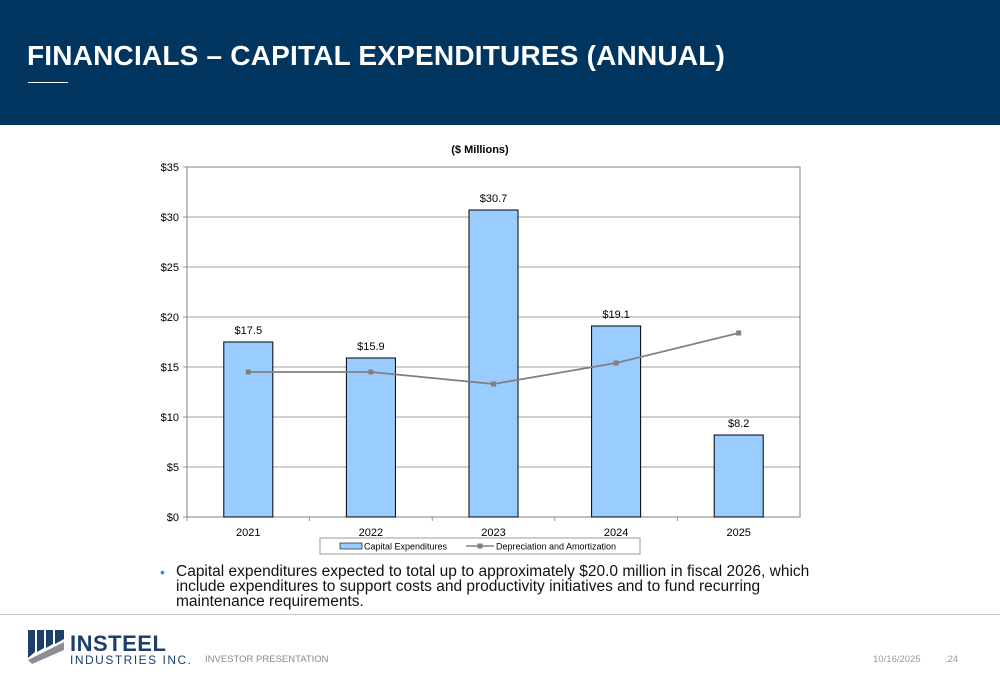 This screenshot has width=1000, height=685. I want to click on logo-company-name: INSTEEL, so click(118, 643).